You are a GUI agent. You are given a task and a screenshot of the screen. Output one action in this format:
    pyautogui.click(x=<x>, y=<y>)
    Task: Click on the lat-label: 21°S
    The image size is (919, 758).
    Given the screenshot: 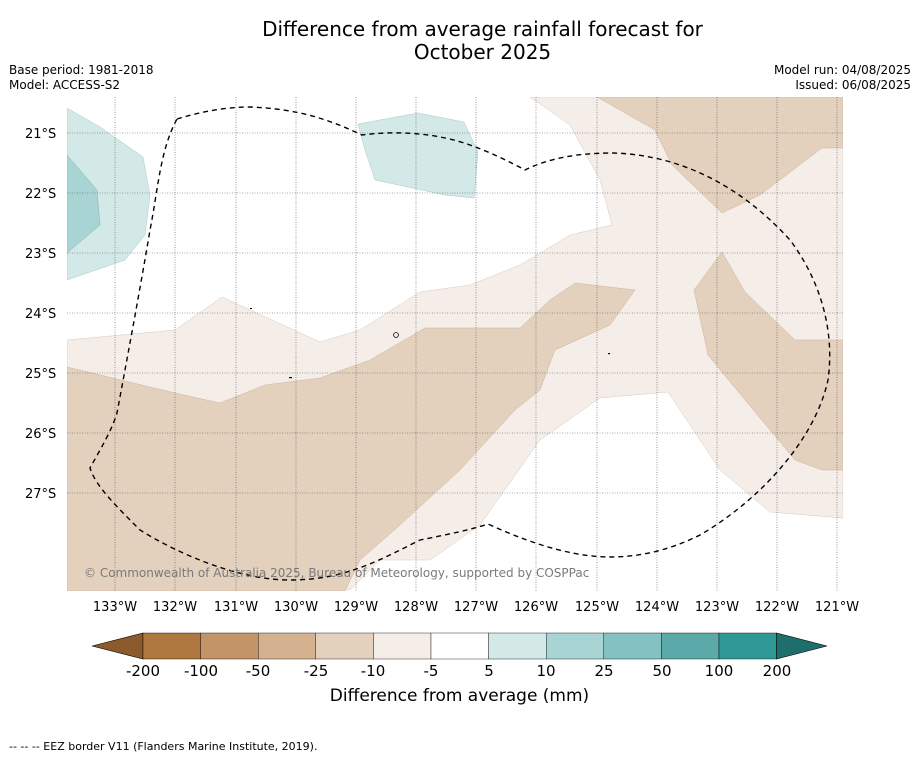 What is the action you would take?
    pyautogui.click(x=40, y=134)
    